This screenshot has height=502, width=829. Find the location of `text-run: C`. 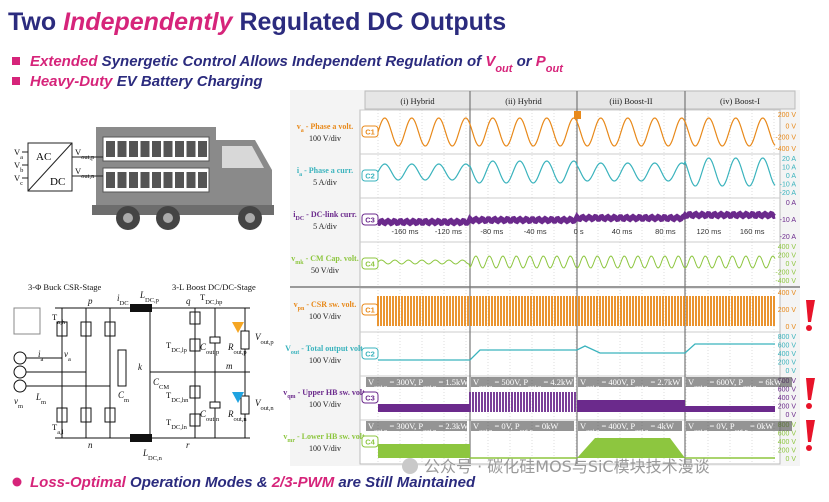

text-run: C is located at coordinates (203, 414).